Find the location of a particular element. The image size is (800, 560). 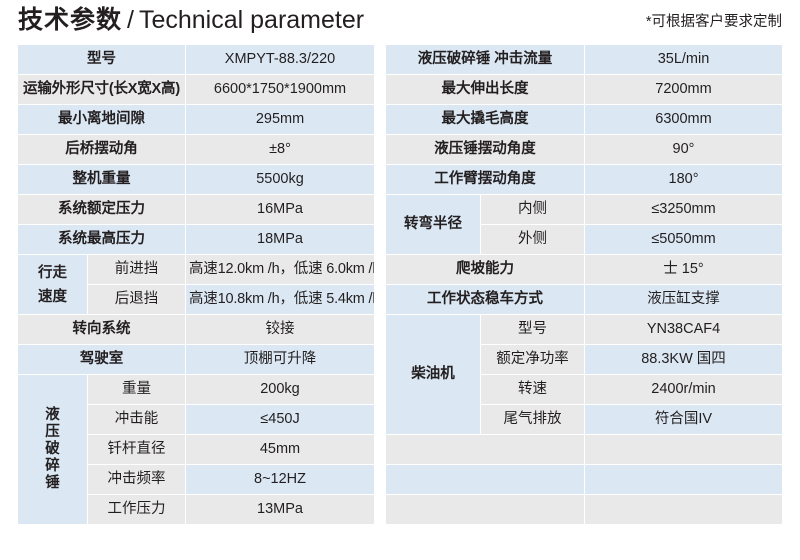

table-row: 尾气排放 符合国IV is located at coordinates (584, 419).